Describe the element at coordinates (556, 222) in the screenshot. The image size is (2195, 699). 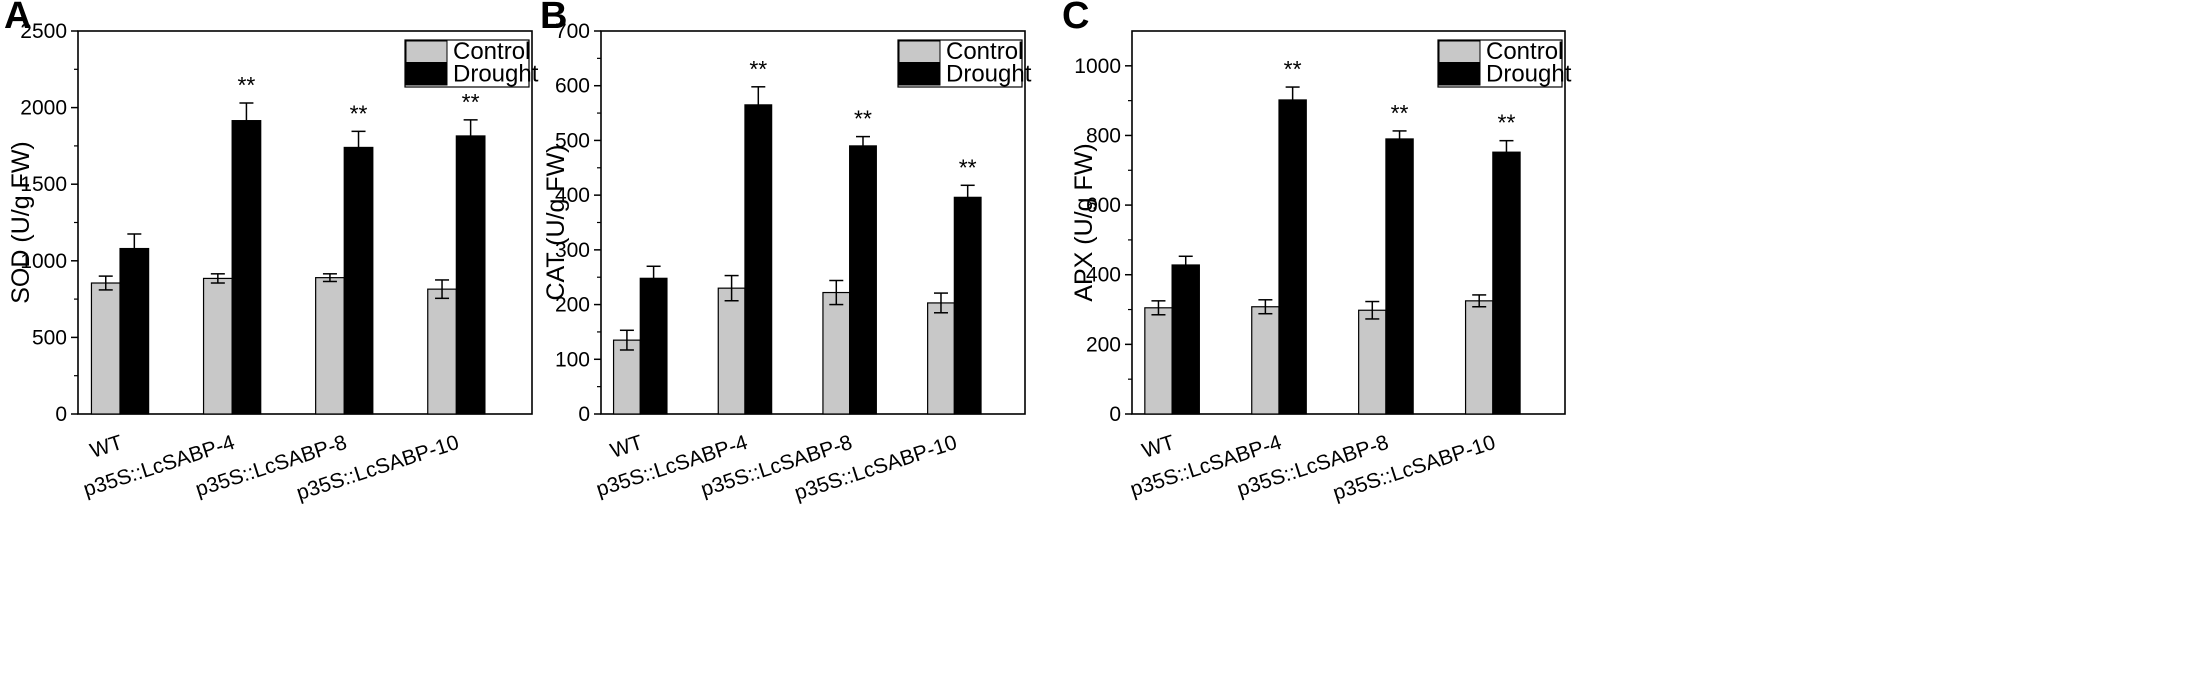
I see `y-axis-label: CAT (U/g FW)` at that location.